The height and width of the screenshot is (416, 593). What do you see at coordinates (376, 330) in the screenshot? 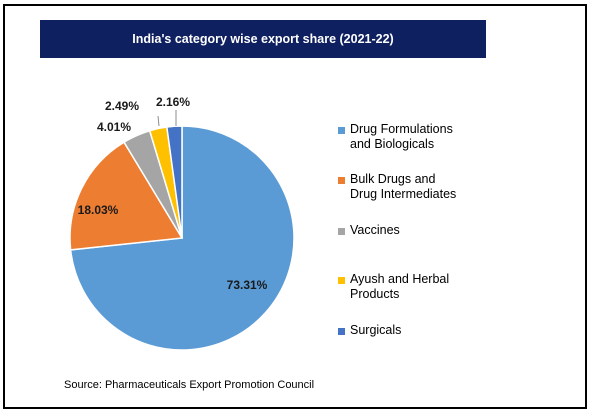
I see `legend-label: Surgicals` at bounding box center [376, 330].